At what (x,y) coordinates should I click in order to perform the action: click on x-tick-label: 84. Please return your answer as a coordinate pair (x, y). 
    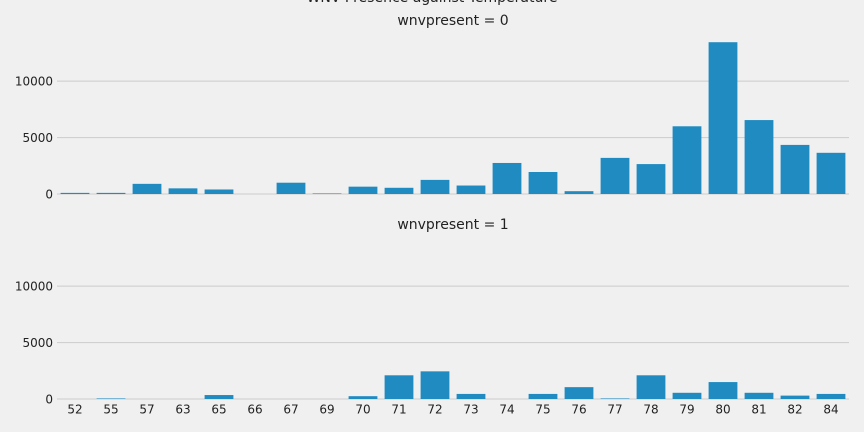
    Looking at the image, I should click on (830, 410).